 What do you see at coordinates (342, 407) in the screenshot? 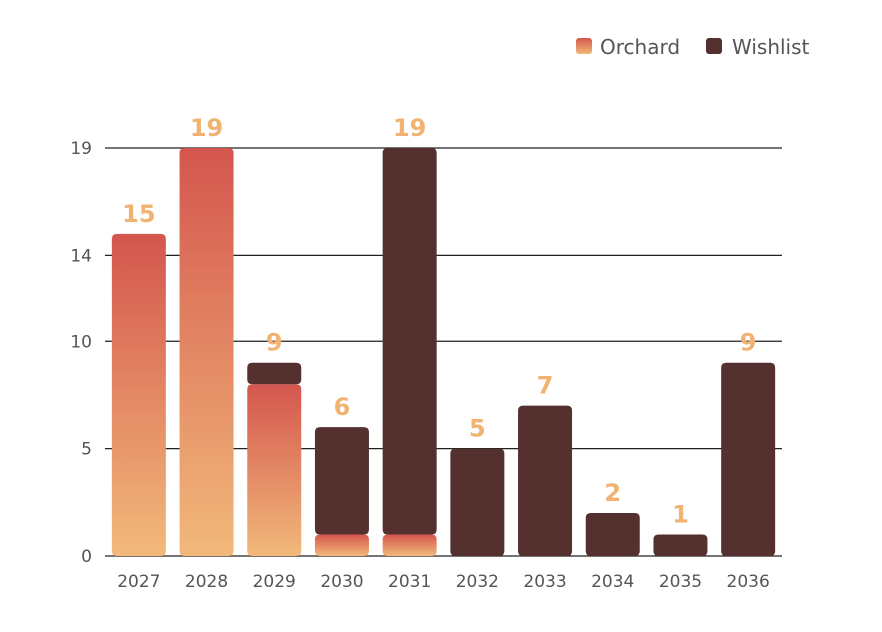
I see `total-label: 6` at bounding box center [342, 407].